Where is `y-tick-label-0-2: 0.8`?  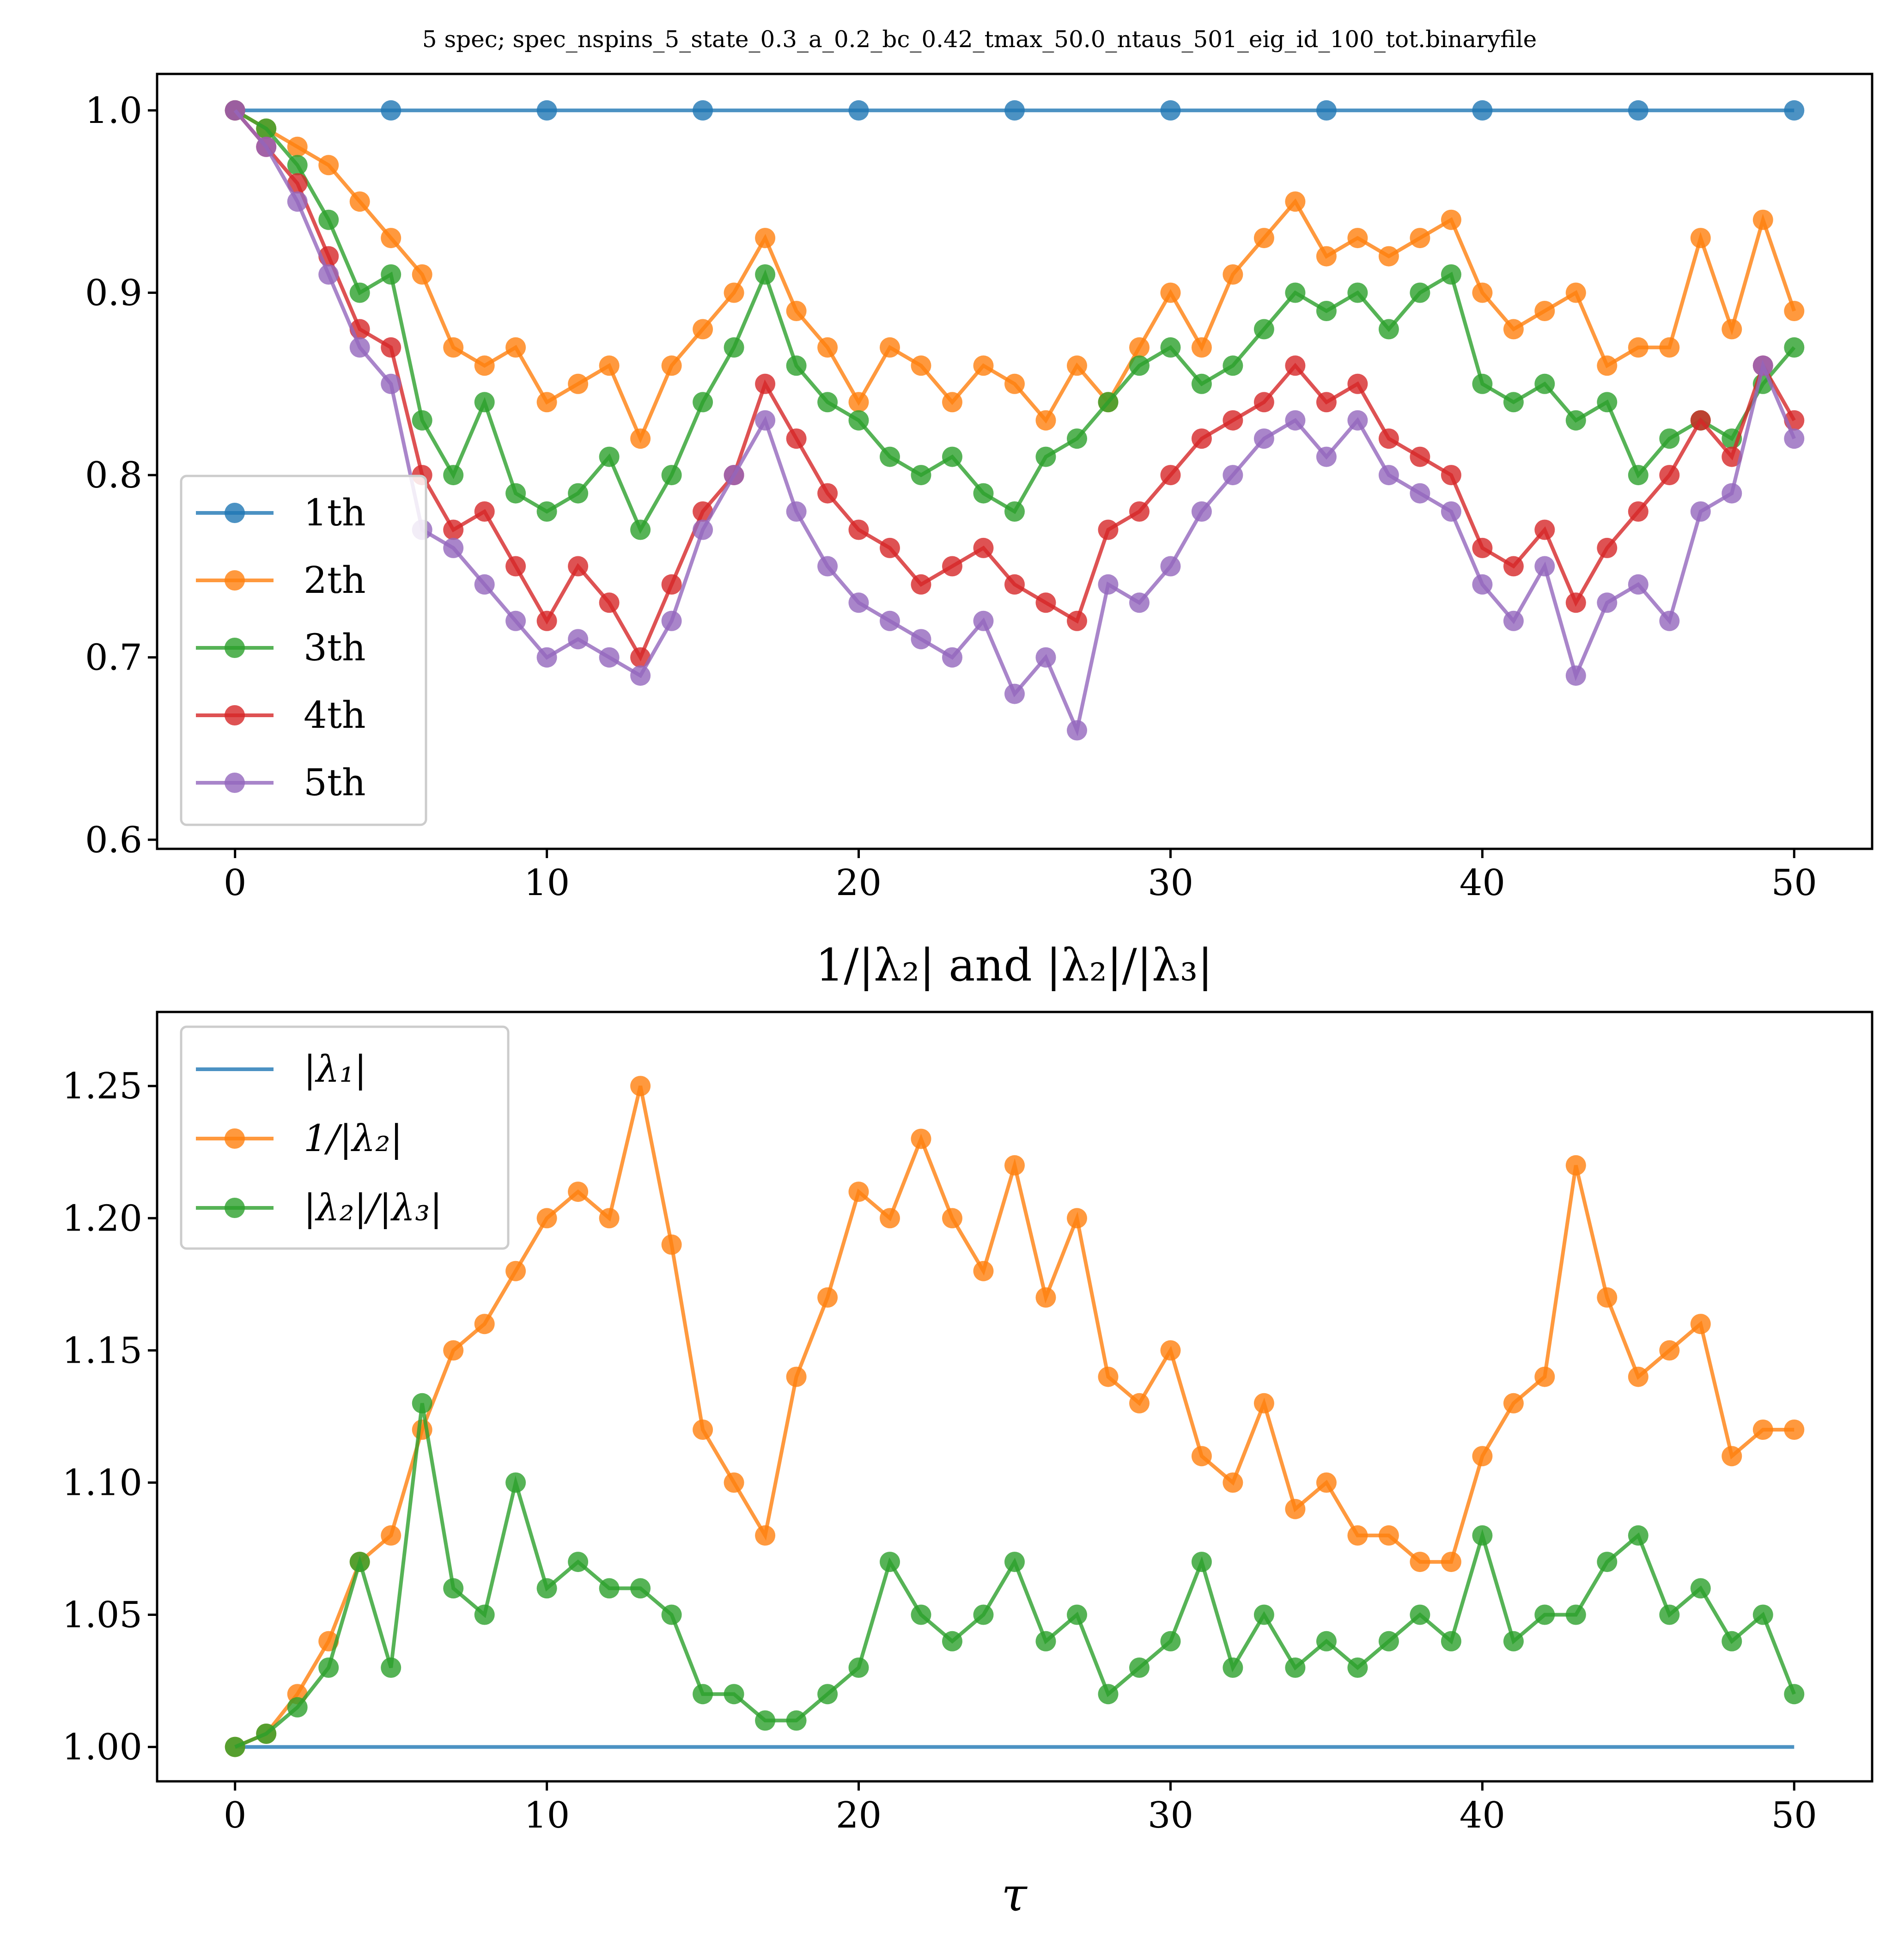 y-tick-label-0-2: 0.8 is located at coordinates (114, 476).